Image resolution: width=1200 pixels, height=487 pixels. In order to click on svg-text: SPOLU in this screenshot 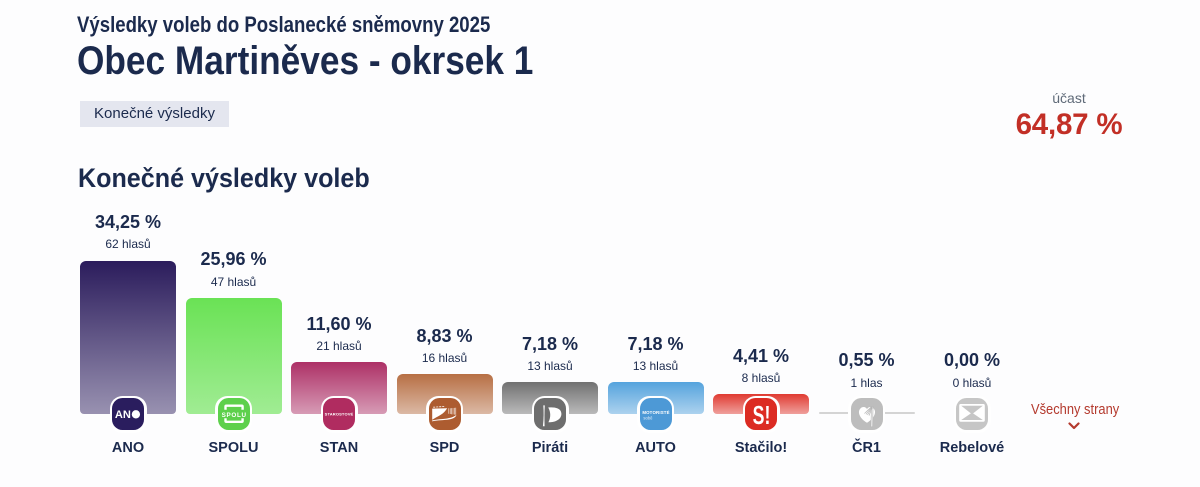, I will do `click(233, 415)`.